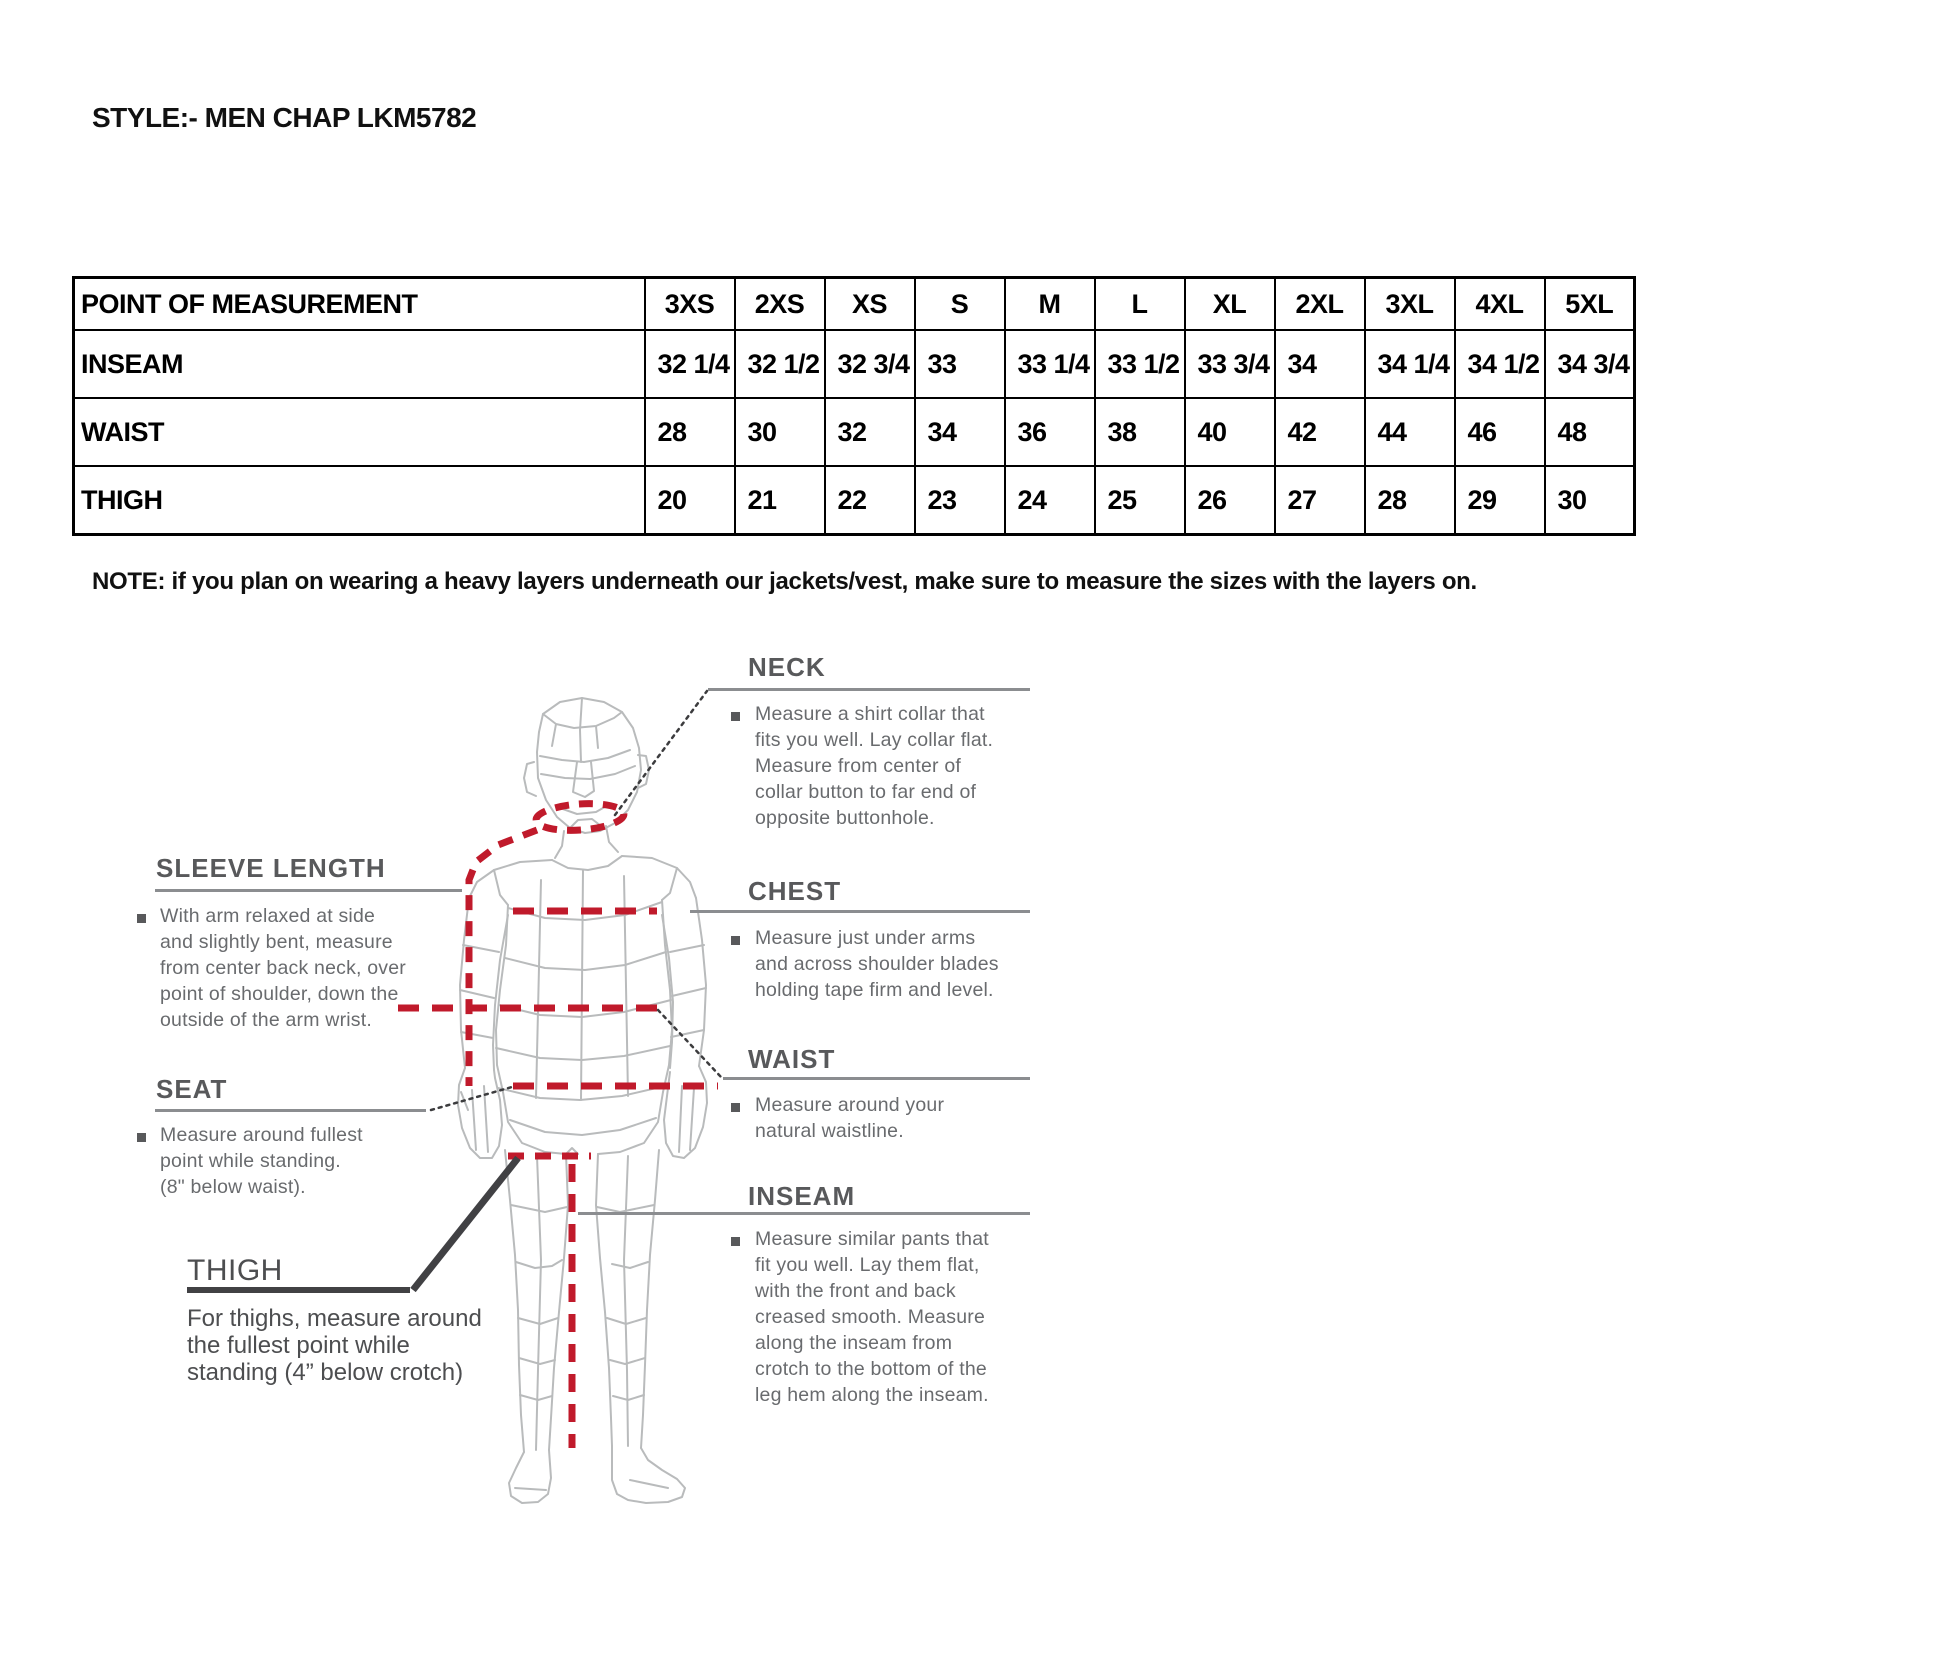 The image size is (1946, 1666). Describe the element at coordinates (869, 303) in the screenshot. I see `column-header-xs: XS` at that location.